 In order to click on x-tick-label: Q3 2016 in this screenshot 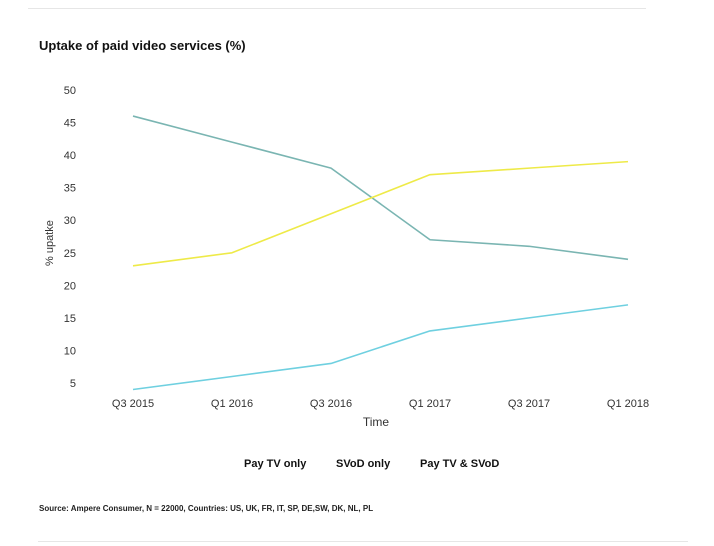, I will do `click(331, 404)`.